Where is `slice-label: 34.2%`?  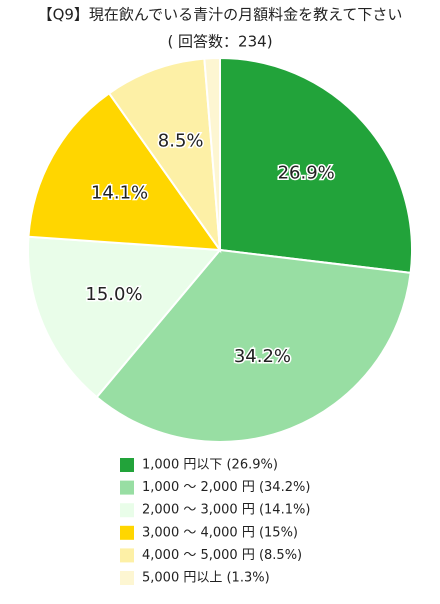
slice-label: 34.2% is located at coordinates (262, 356).